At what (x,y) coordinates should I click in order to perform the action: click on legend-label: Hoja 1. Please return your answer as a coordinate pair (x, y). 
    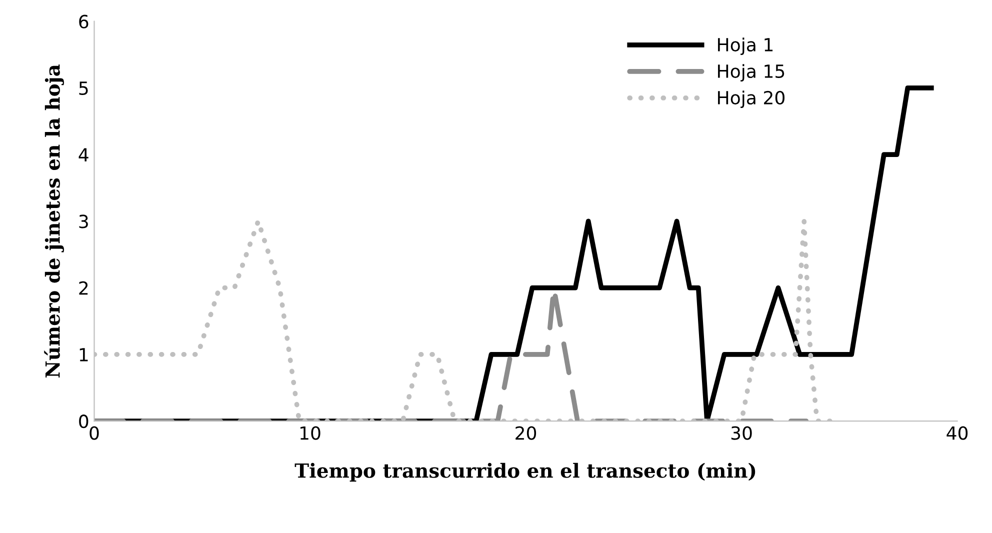
    Looking at the image, I should click on (745, 47).